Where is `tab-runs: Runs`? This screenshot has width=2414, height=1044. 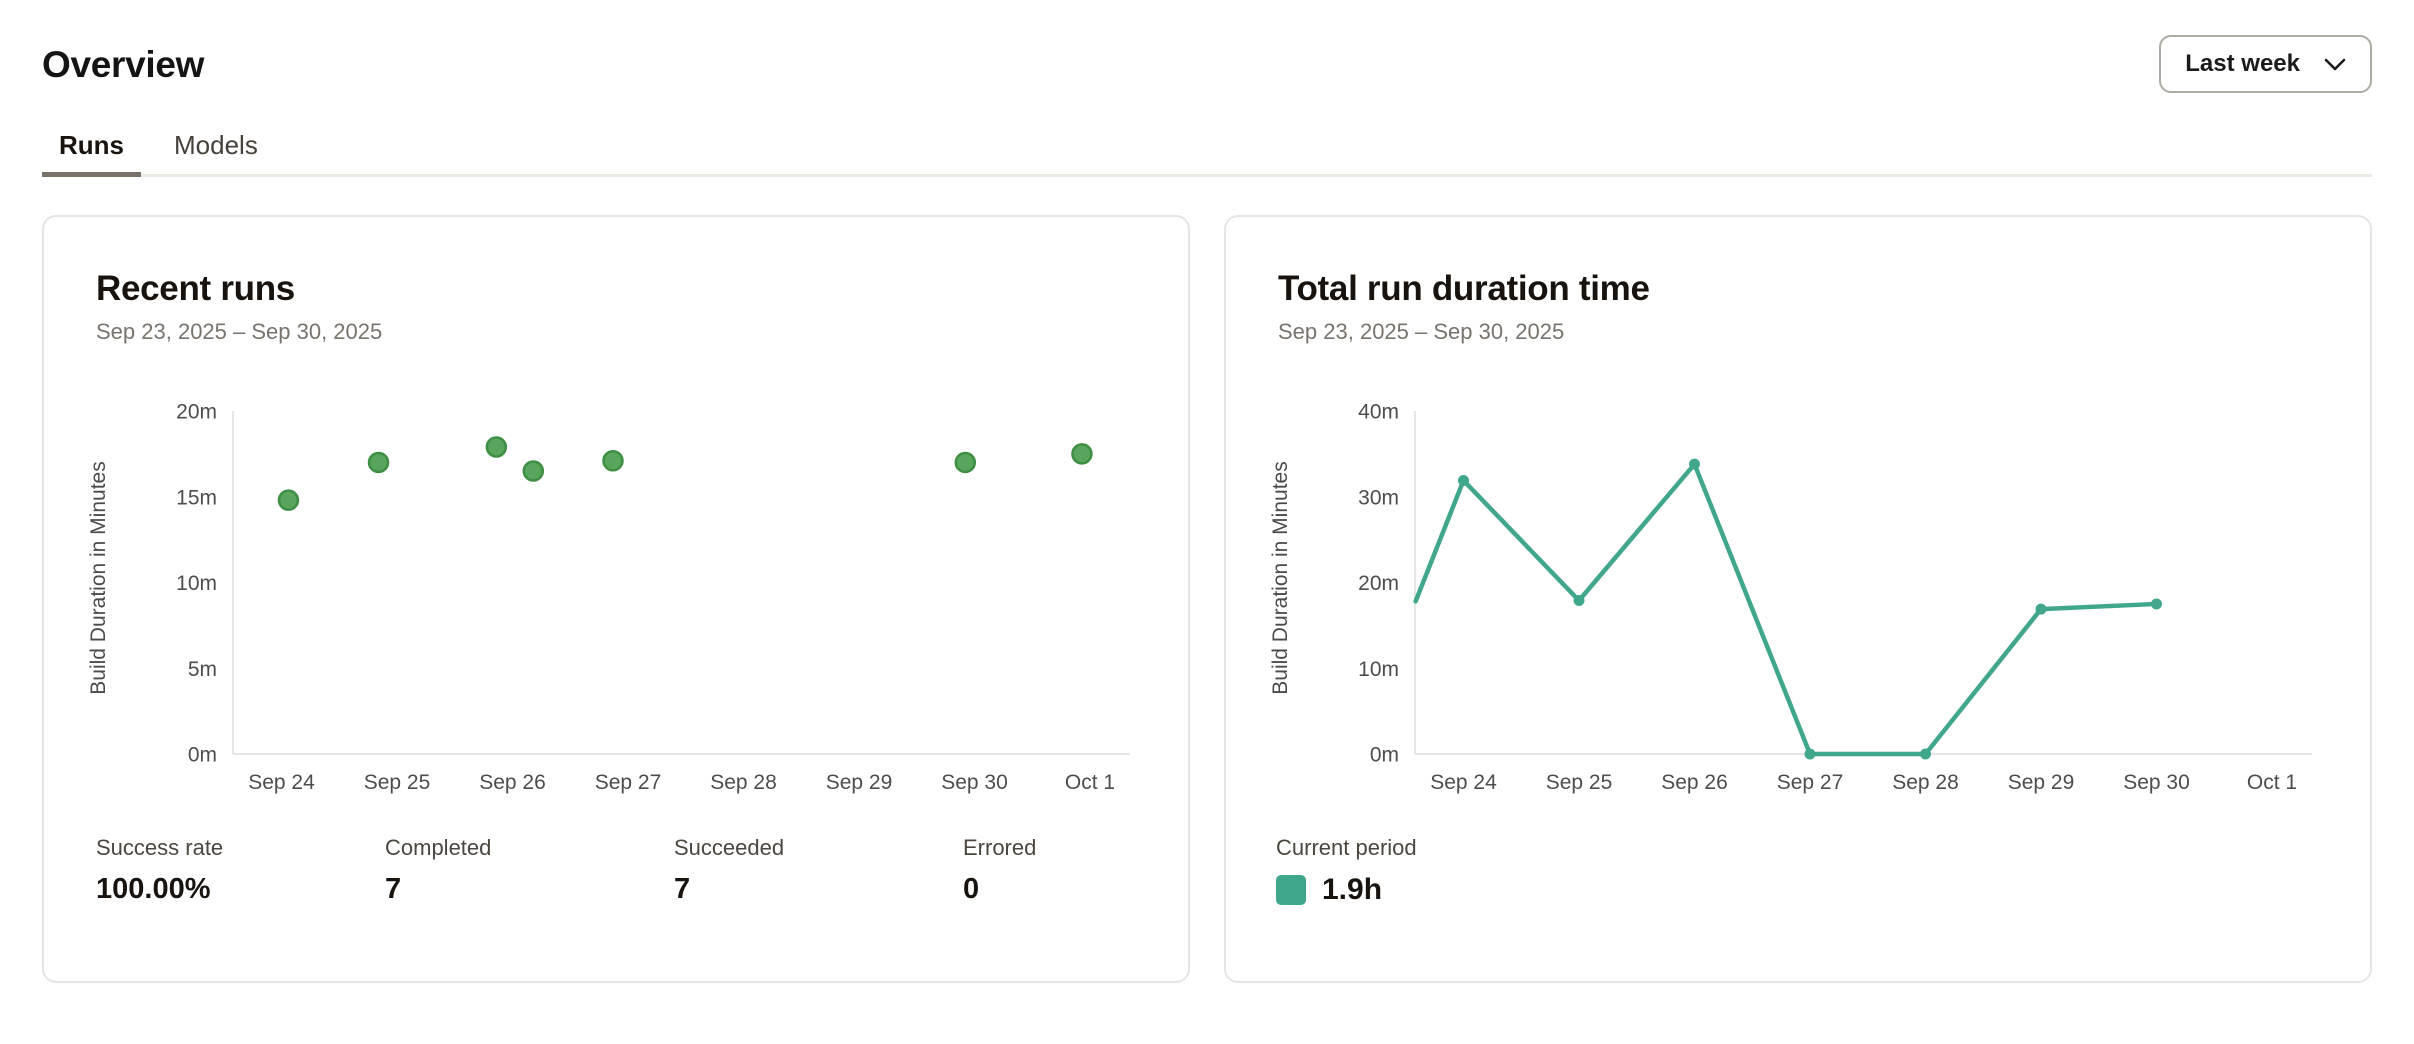 tab-runs: Runs is located at coordinates (91, 153).